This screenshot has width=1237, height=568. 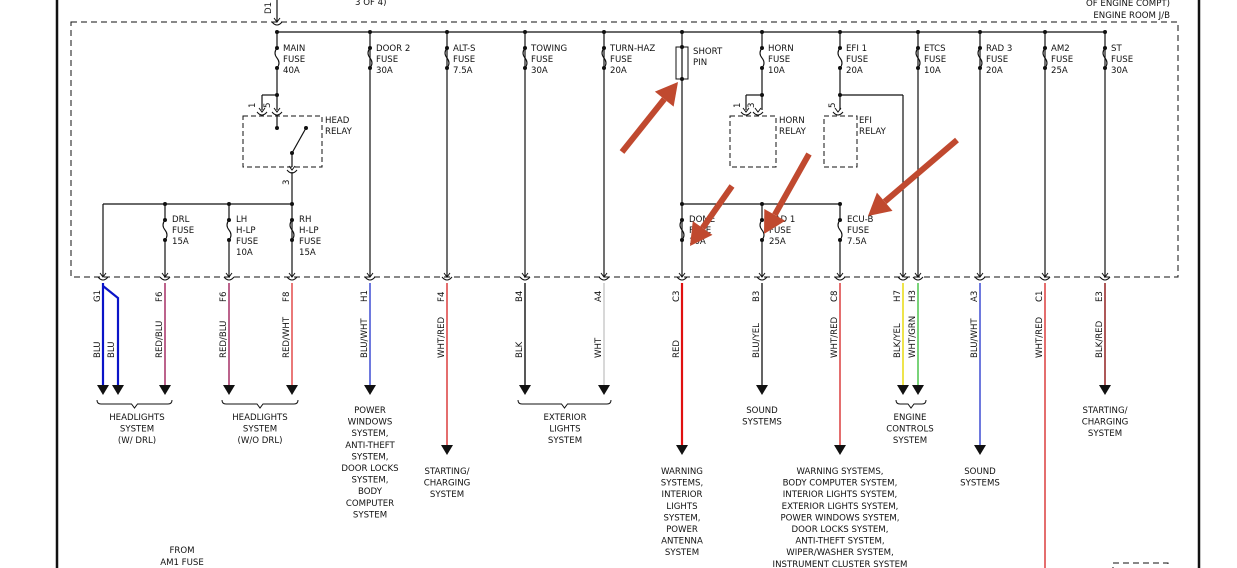 What do you see at coordinates (370, 446) in the screenshot?
I see `destination-label: ANTI-THEFT` at bounding box center [370, 446].